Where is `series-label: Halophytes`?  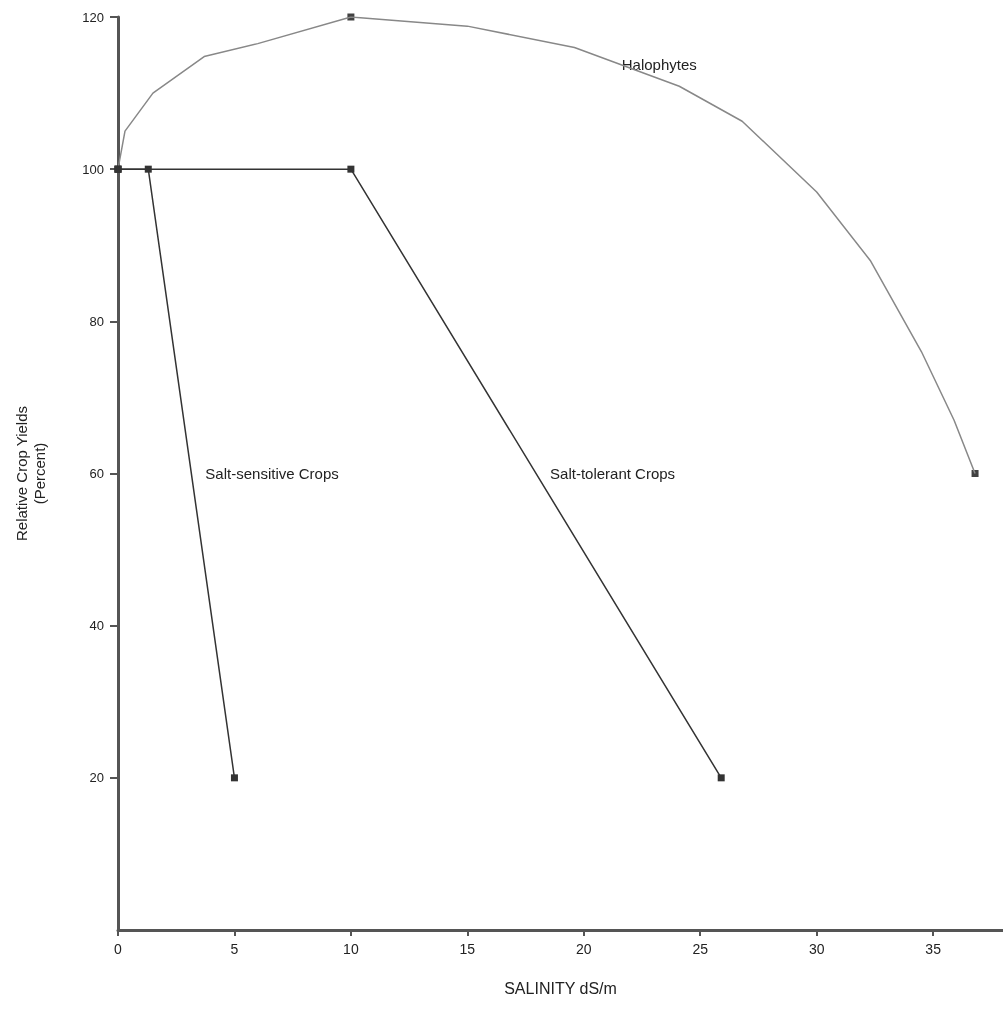 series-label: Halophytes is located at coordinates (659, 64).